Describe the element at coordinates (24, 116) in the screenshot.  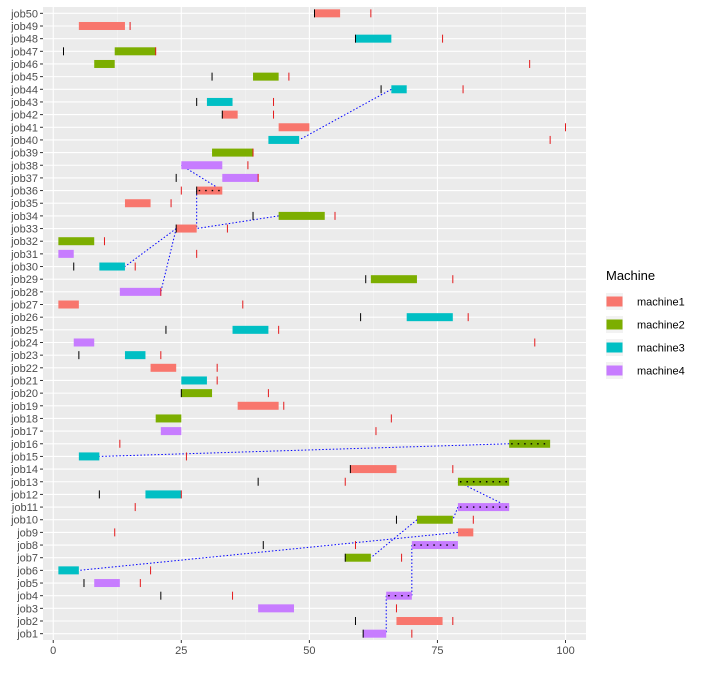
I see `y-tick-label: job42` at that location.